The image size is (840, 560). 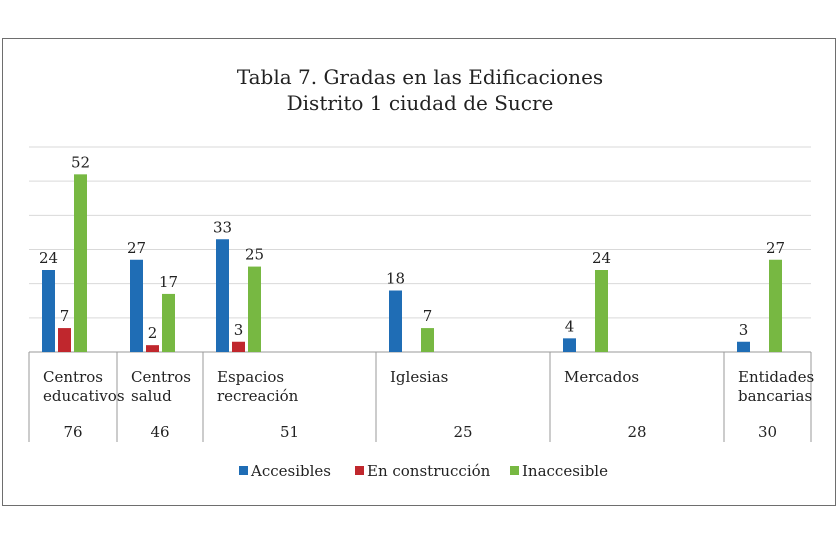 What do you see at coordinates (159, 432) in the screenshot?
I see `table-value: 46` at bounding box center [159, 432].